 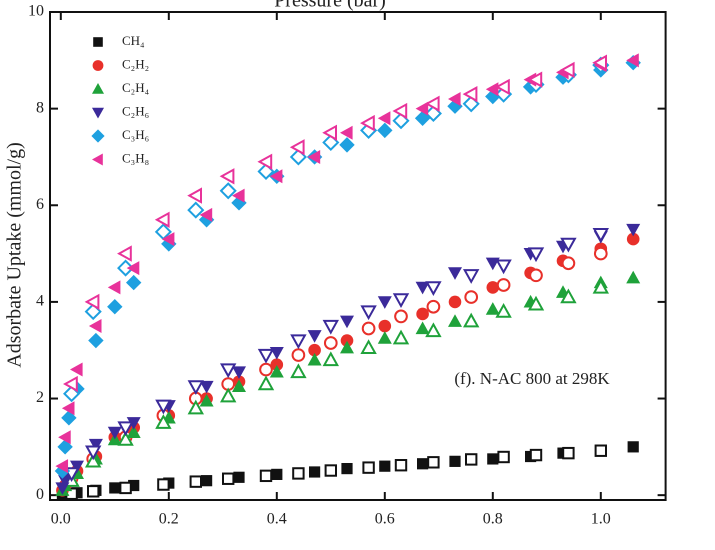 What do you see at coordinates (493, 519) in the screenshot?
I see `x-tick-label: 0.8` at bounding box center [493, 519].